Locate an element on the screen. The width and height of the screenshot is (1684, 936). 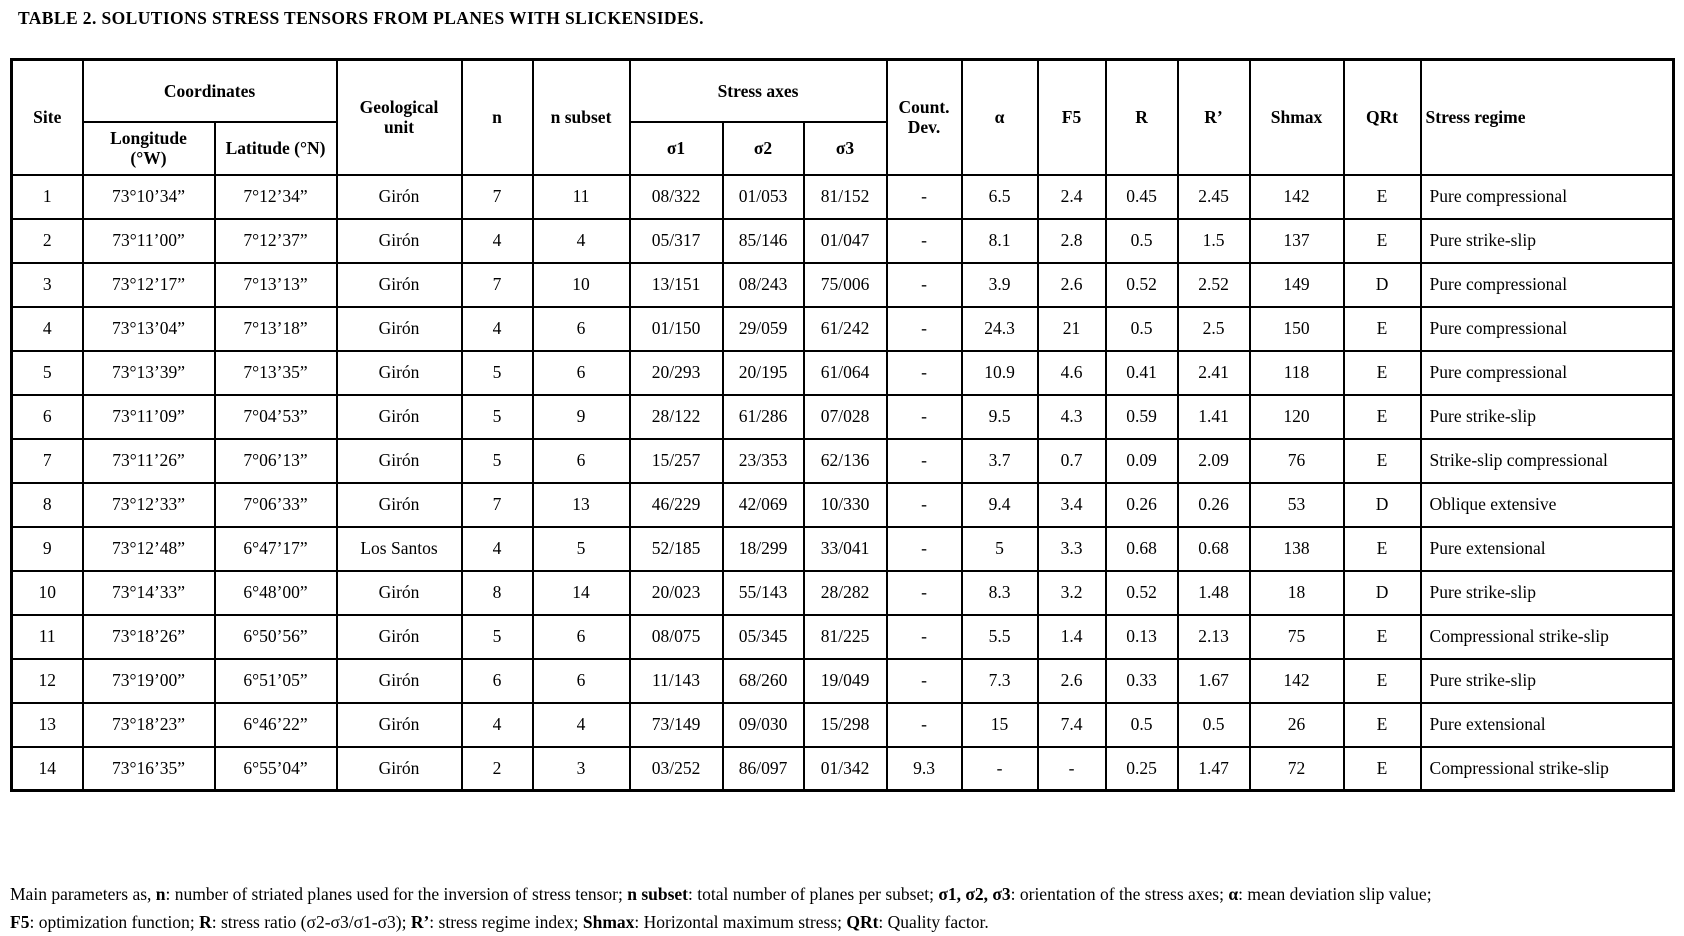
cell-f5: 4.3 is located at coordinates (1071, 416).